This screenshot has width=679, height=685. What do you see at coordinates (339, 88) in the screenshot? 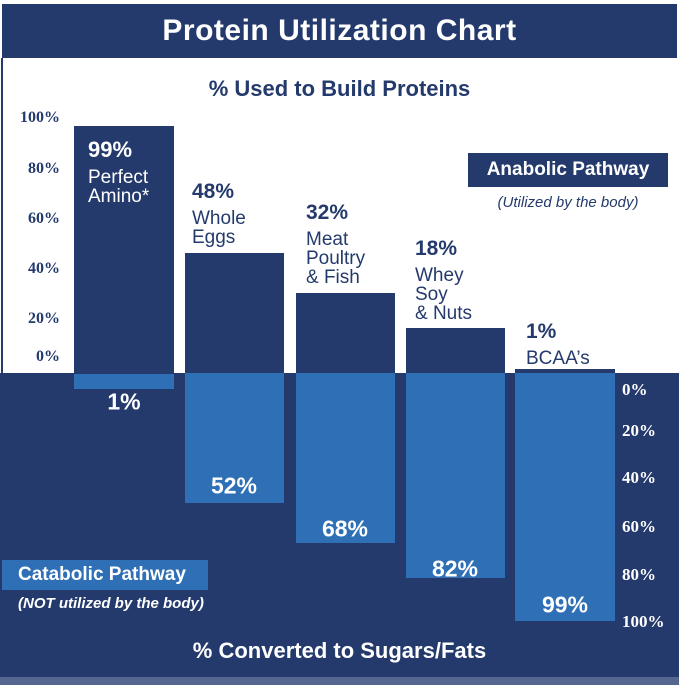
I see `top-axis-heading: % Used to Build Proteins` at bounding box center [339, 88].